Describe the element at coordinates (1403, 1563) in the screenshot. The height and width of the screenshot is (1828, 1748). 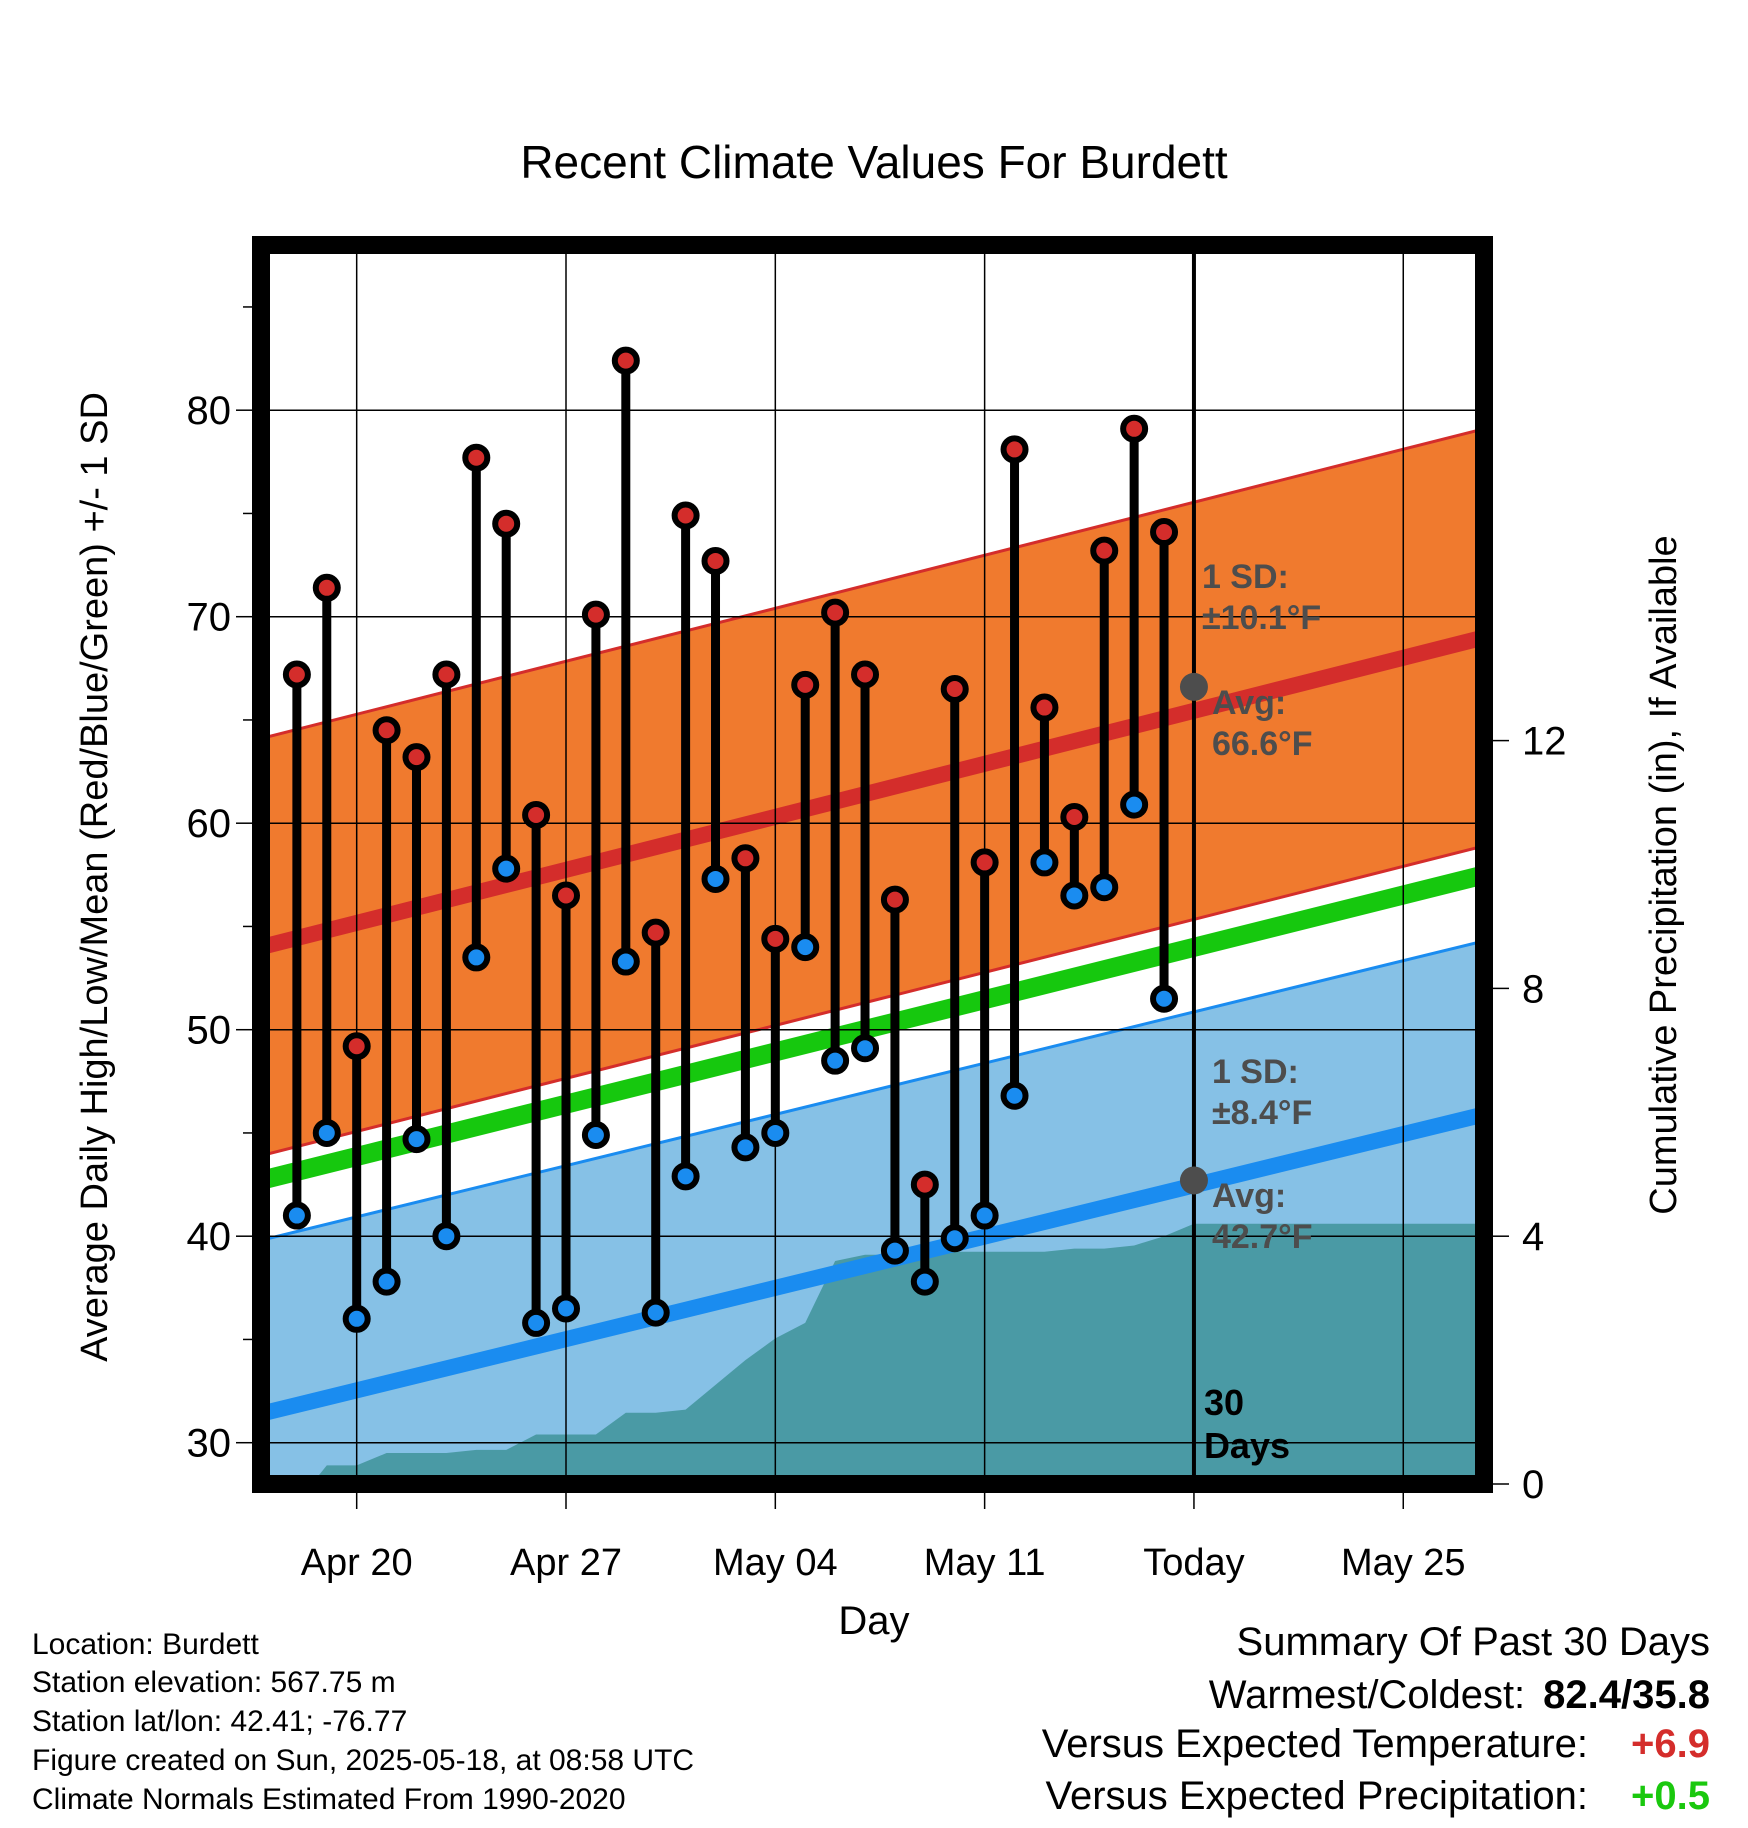
I see `x-tick-label: May 25` at that location.